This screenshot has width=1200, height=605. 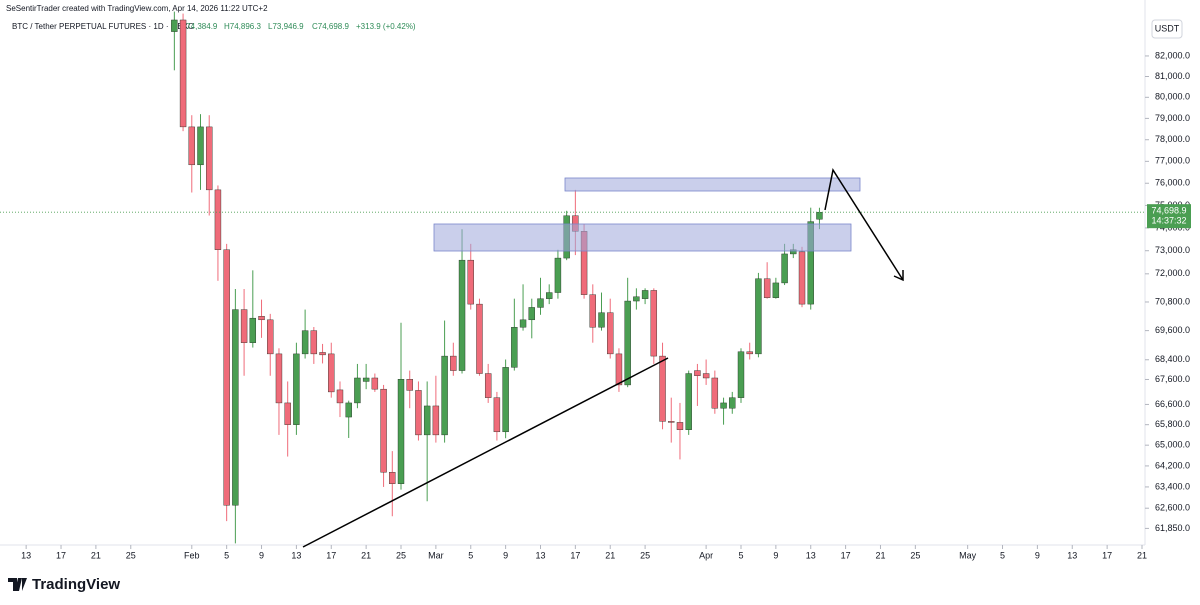 I want to click on projection-arrow, so click(x=864, y=224).